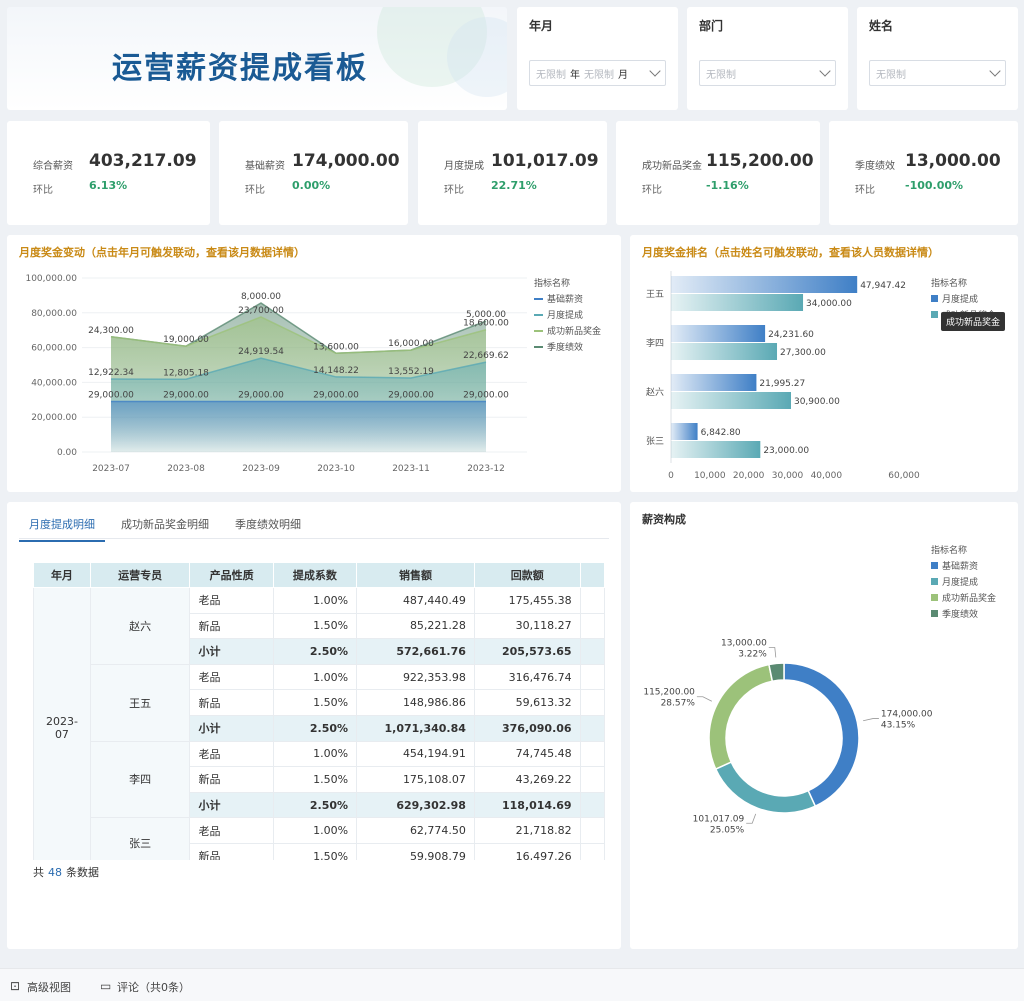 The width and height of the screenshot is (1024, 1001). I want to click on row-count: 共 48 条数据, so click(66, 872).